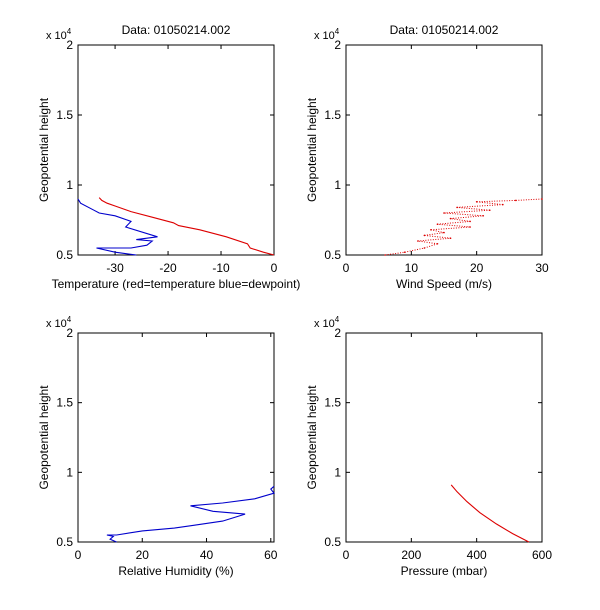 This screenshot has width=600, height=610. I want to click on x-tick-label: -10, so click(221, 268).